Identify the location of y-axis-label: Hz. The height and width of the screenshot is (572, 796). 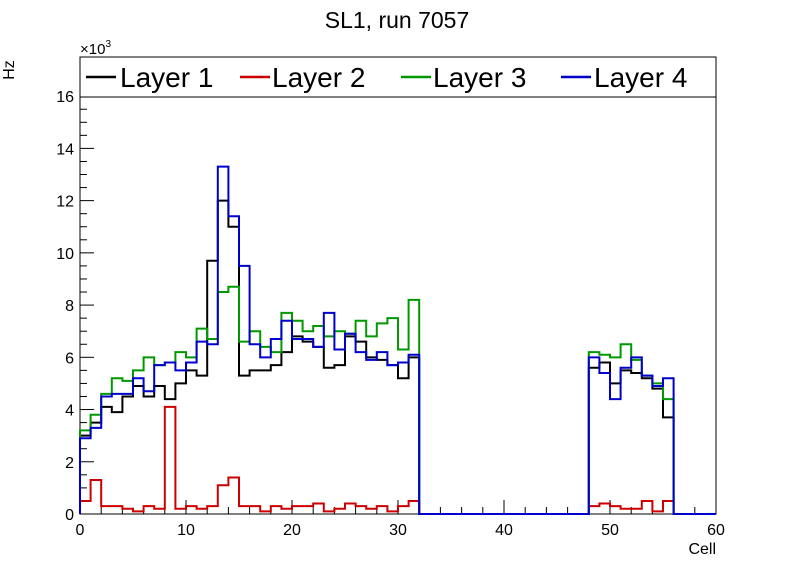
(9, 70).